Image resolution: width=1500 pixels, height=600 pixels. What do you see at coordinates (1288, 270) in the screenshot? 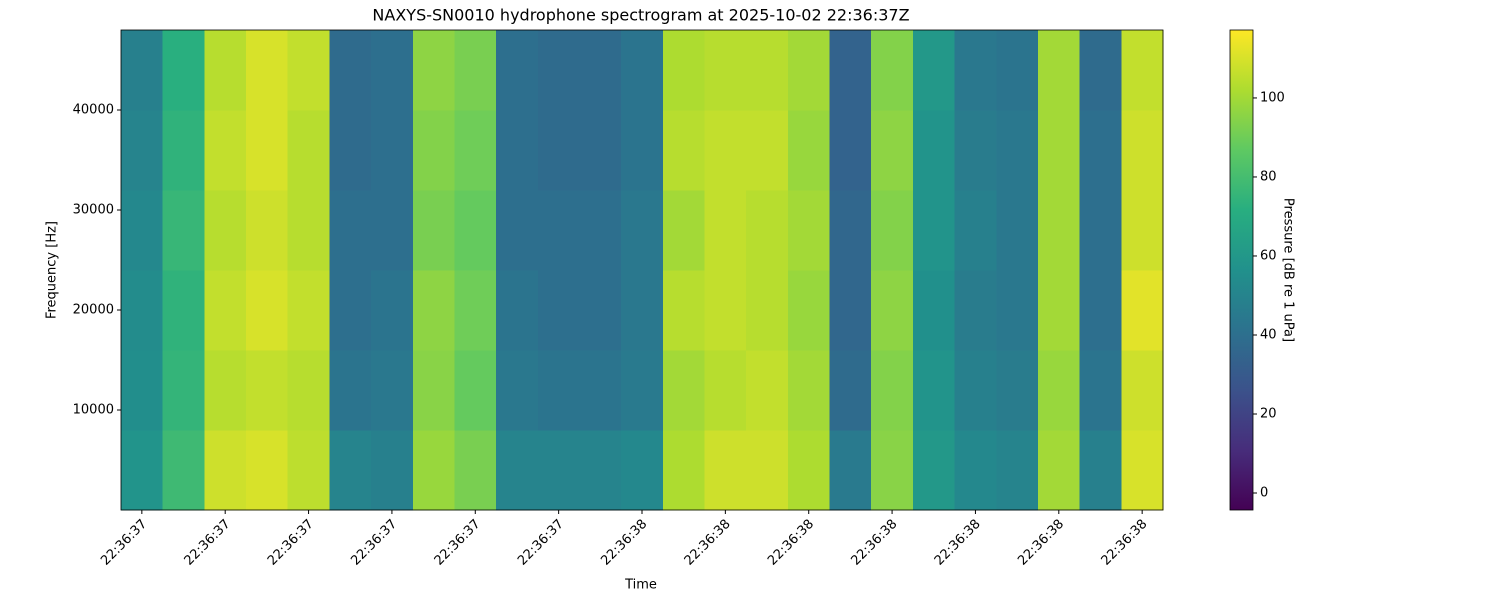
I see `colorbar-label: Pressure [dB re 1 uPa]` at bounding box center [1288, 270].